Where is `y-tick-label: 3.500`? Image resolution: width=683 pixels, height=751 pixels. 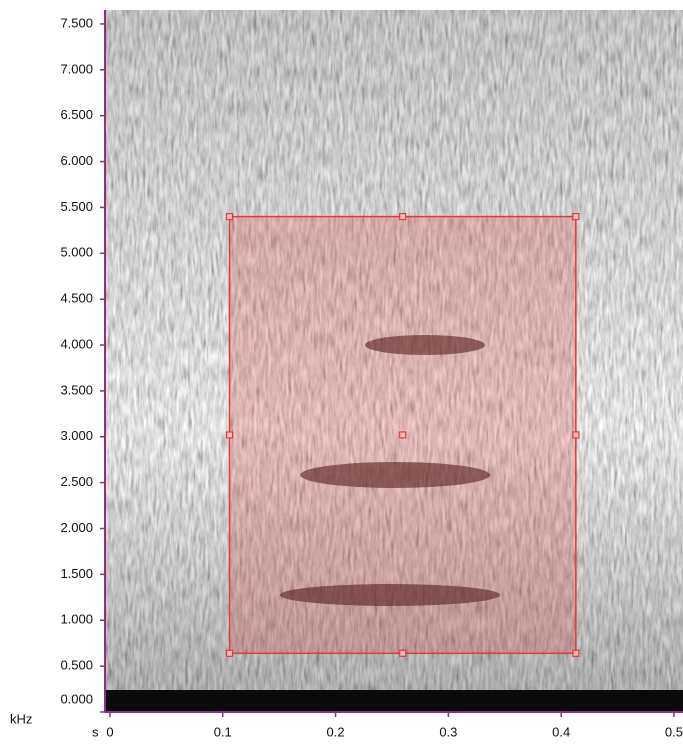
y-tick-label: 3.500 is located at coordinates (76, 389).